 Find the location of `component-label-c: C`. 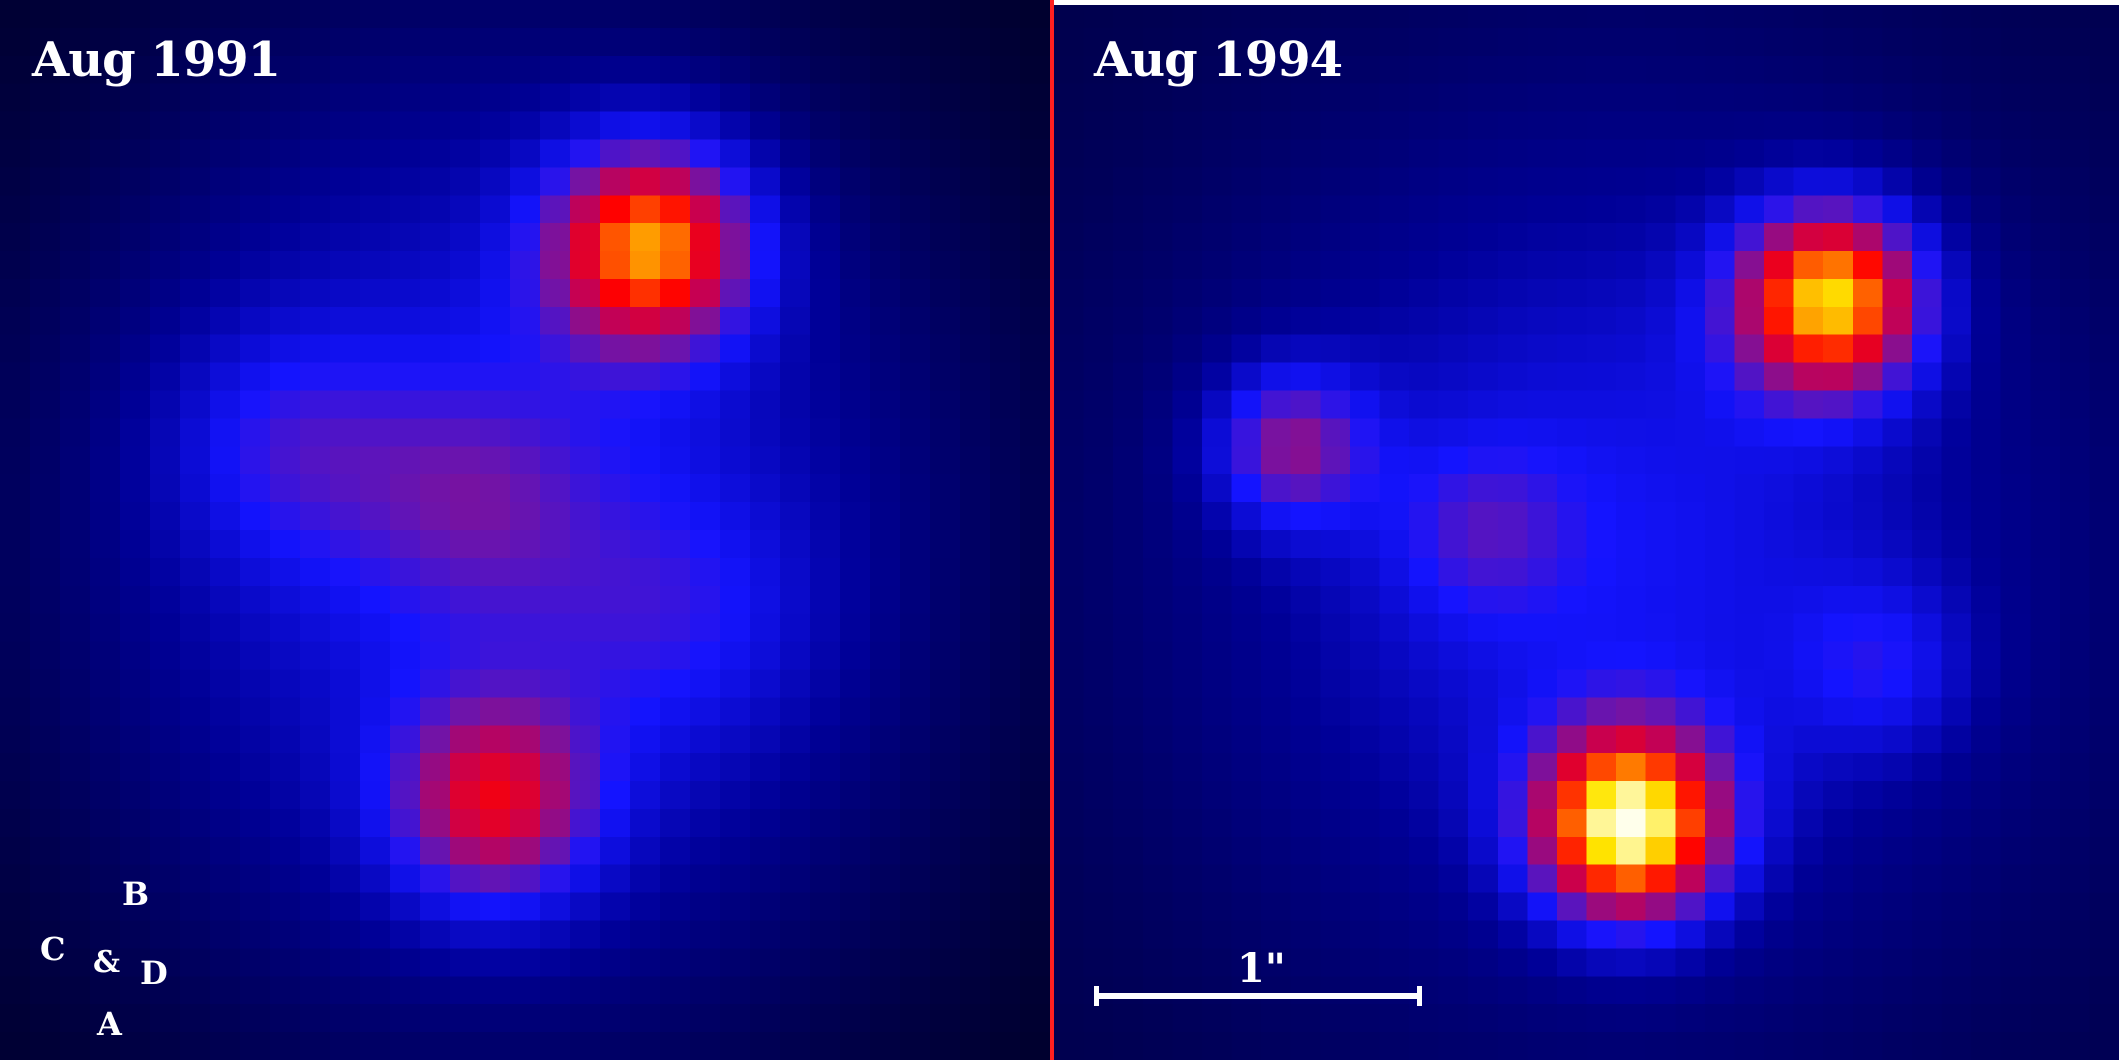

component-label-c: C is located at coordinates (53, 949).